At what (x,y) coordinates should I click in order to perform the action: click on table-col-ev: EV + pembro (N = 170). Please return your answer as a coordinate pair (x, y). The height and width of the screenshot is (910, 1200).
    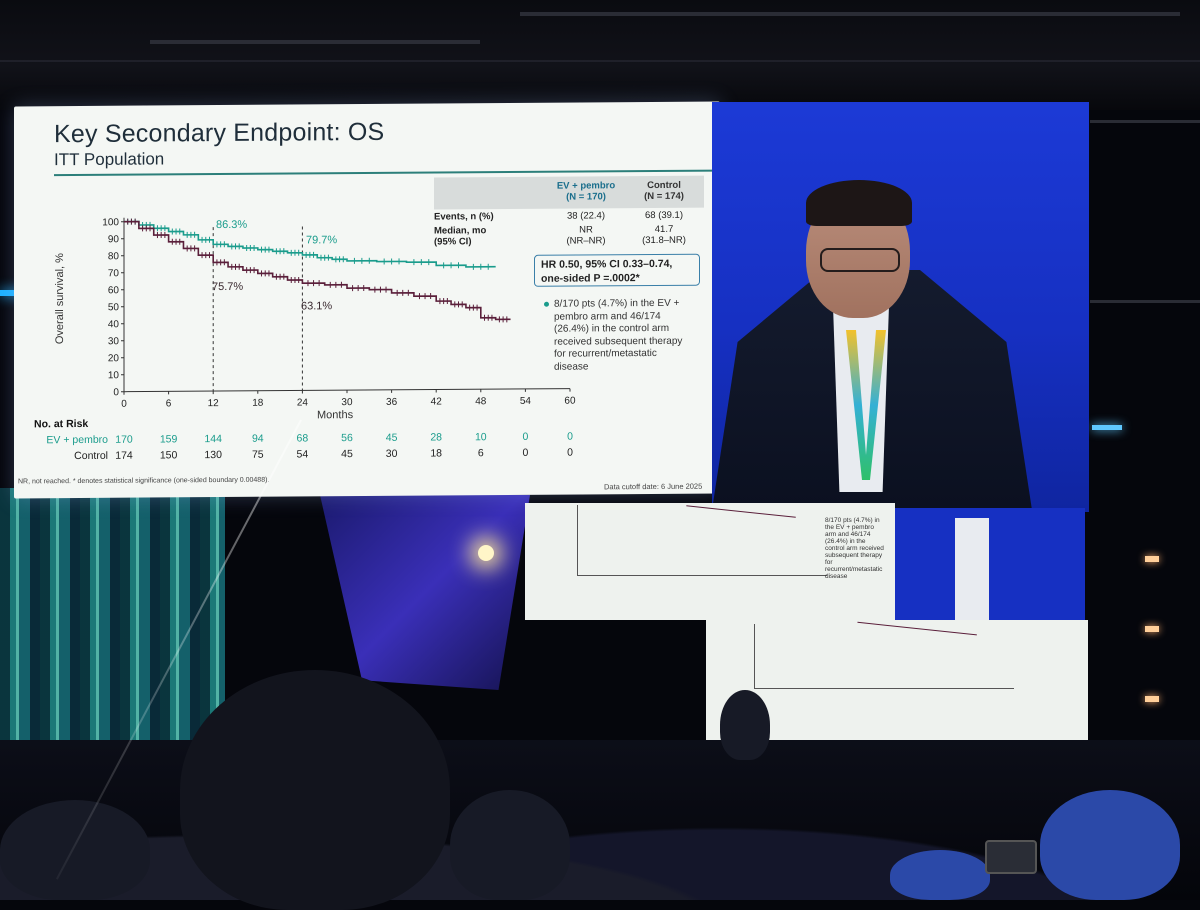
    Looking at the image, I should click on (586, 191).